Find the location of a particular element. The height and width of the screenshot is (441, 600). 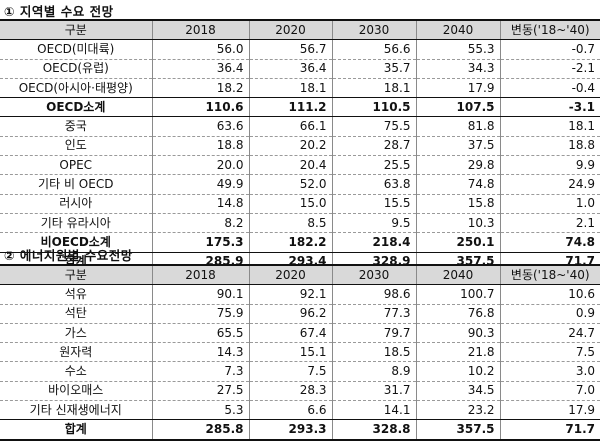

table-row: 수소 7.3 7.5 8.9 10.2 3.0 is located at coordinates (300, 371).